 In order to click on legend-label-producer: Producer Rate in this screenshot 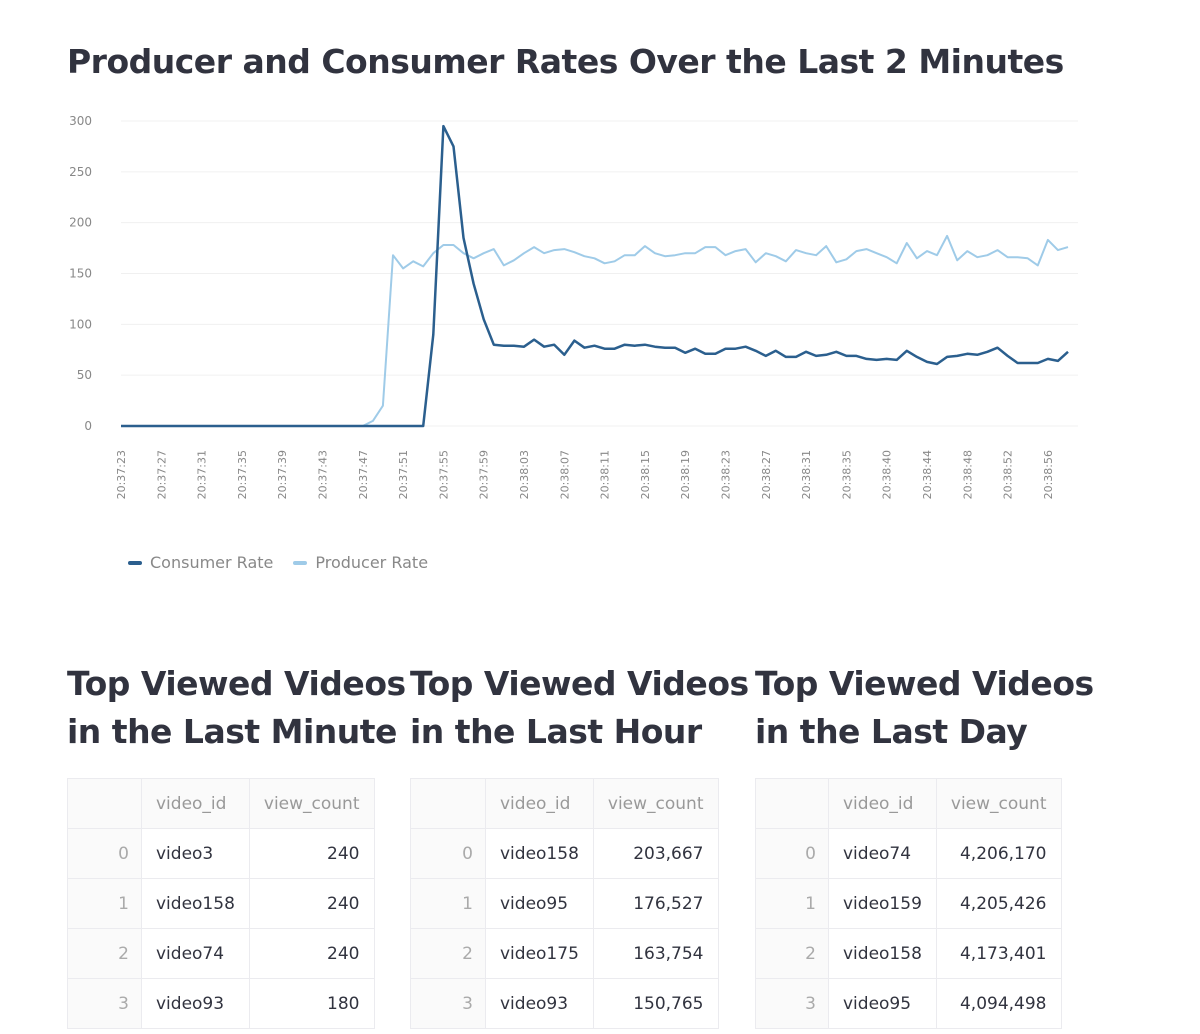, I will do `click(372, 562)`.